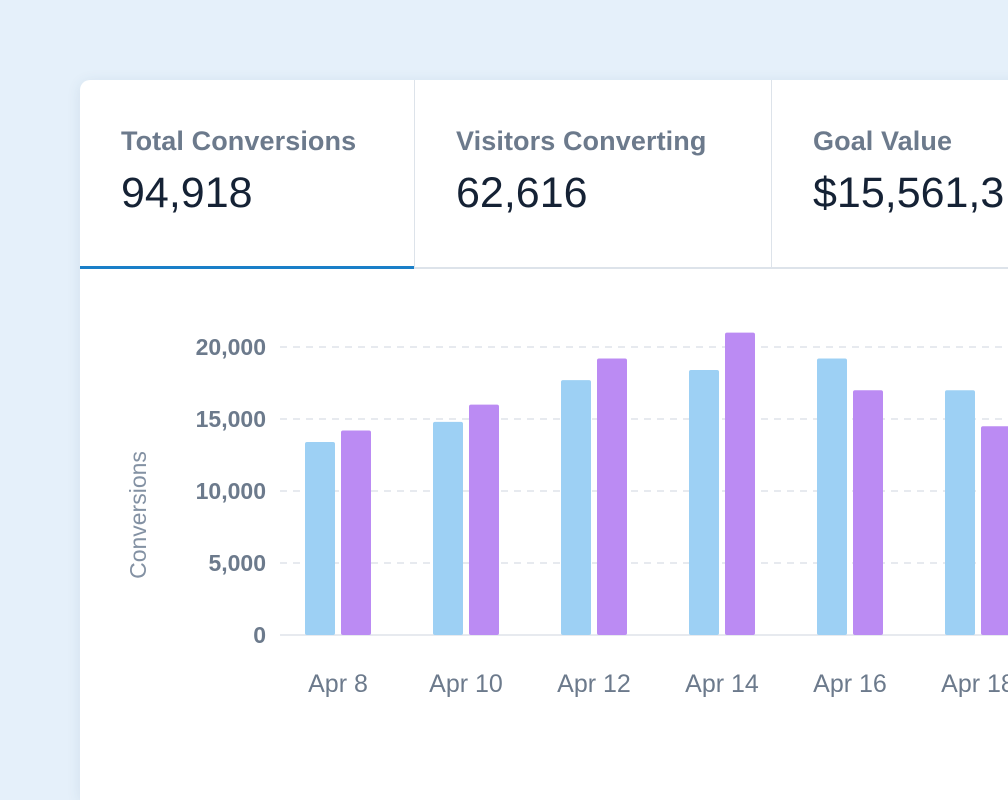  Describe the element at coordinates (259, 635) in the screenshot. I see `y-tick-label: 0` at that location.